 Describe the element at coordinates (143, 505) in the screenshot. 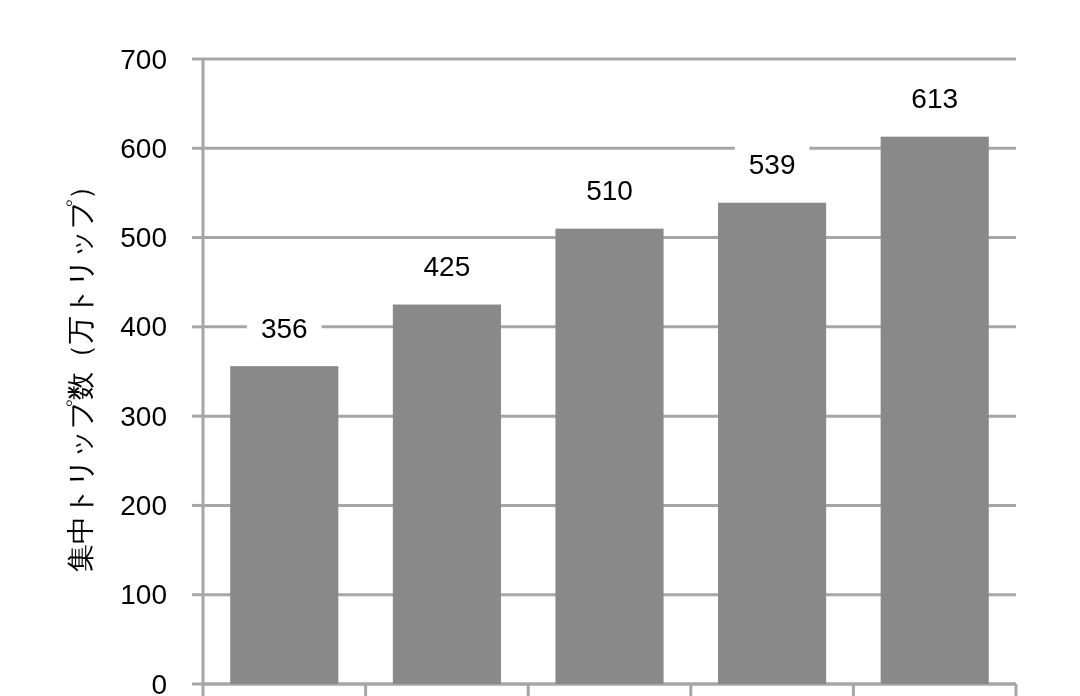

I see `y-tick-label: 200` at that location.